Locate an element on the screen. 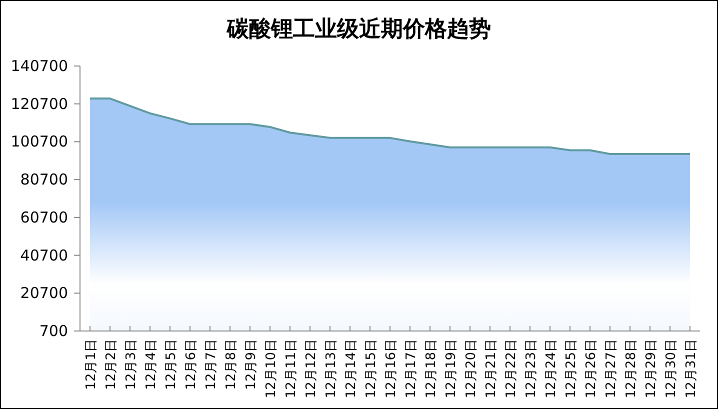 The height and width of the screenshot is (409, 718). x-tick-label: 12月3日 is located at coordinates (131, 364).